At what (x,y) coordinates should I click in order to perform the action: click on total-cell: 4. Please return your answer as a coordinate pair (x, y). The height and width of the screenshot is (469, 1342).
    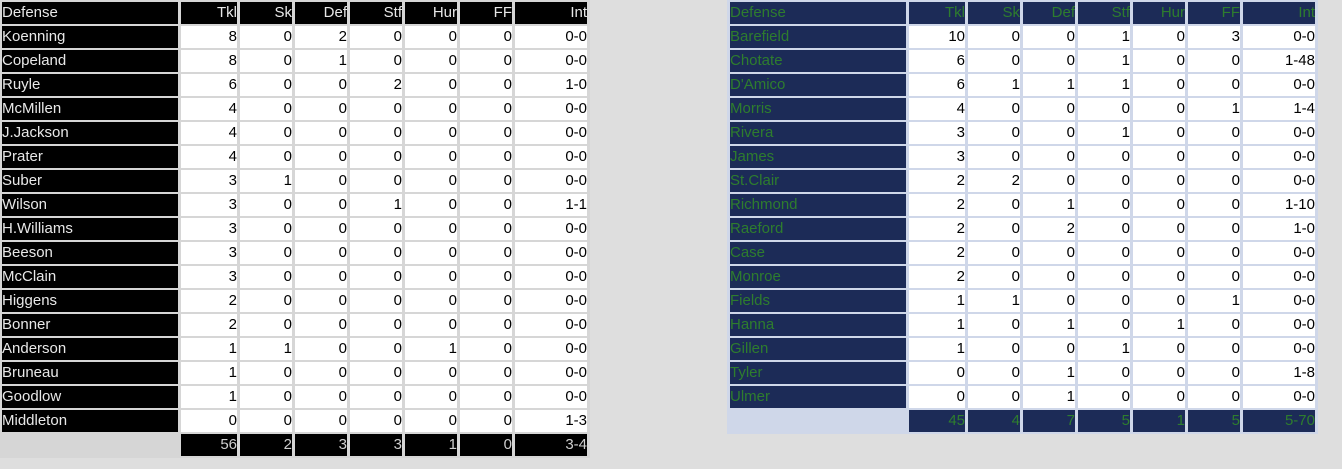
    Looking at the image, I should click on (994, 421).